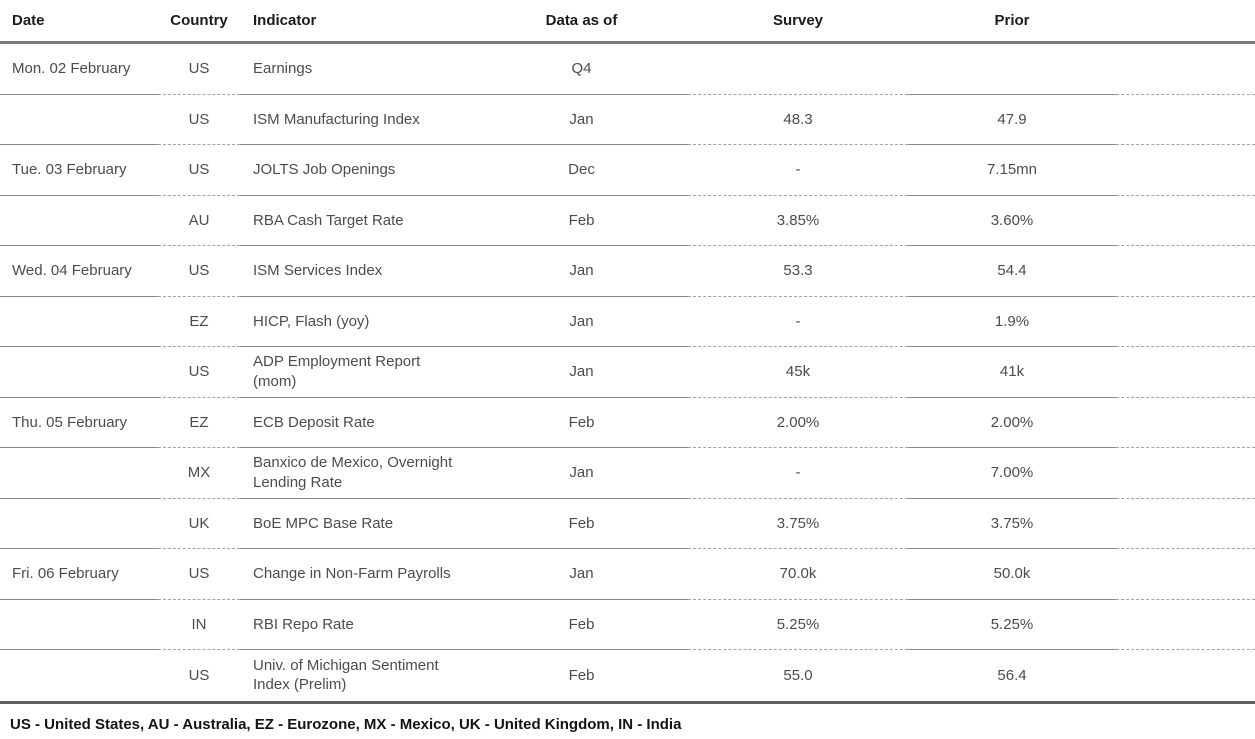 The height and width of the screenshot is (739, 1255). What do you see at coordinates (199, 221) in the screenshot?
I see `cell-country: AU` at bounding box center [199, 221].